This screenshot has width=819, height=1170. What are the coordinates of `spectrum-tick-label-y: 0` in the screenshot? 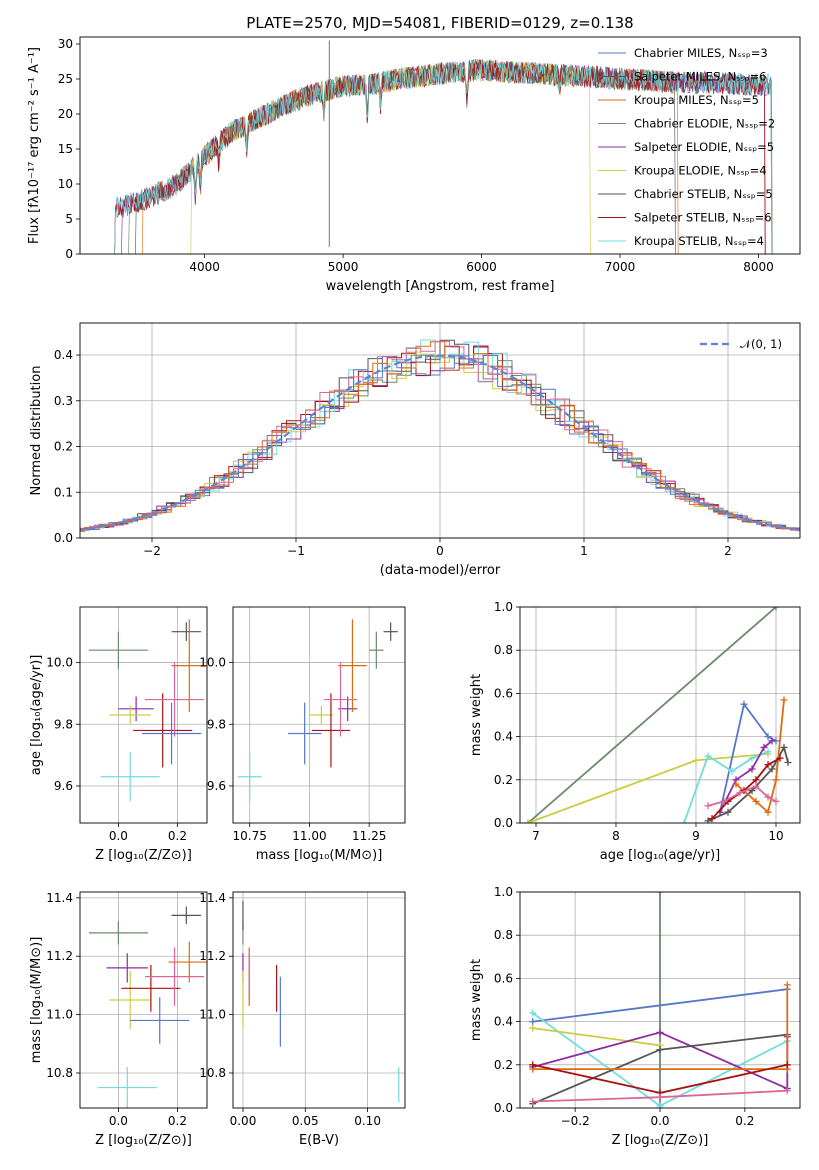 It's located at (69, 254).